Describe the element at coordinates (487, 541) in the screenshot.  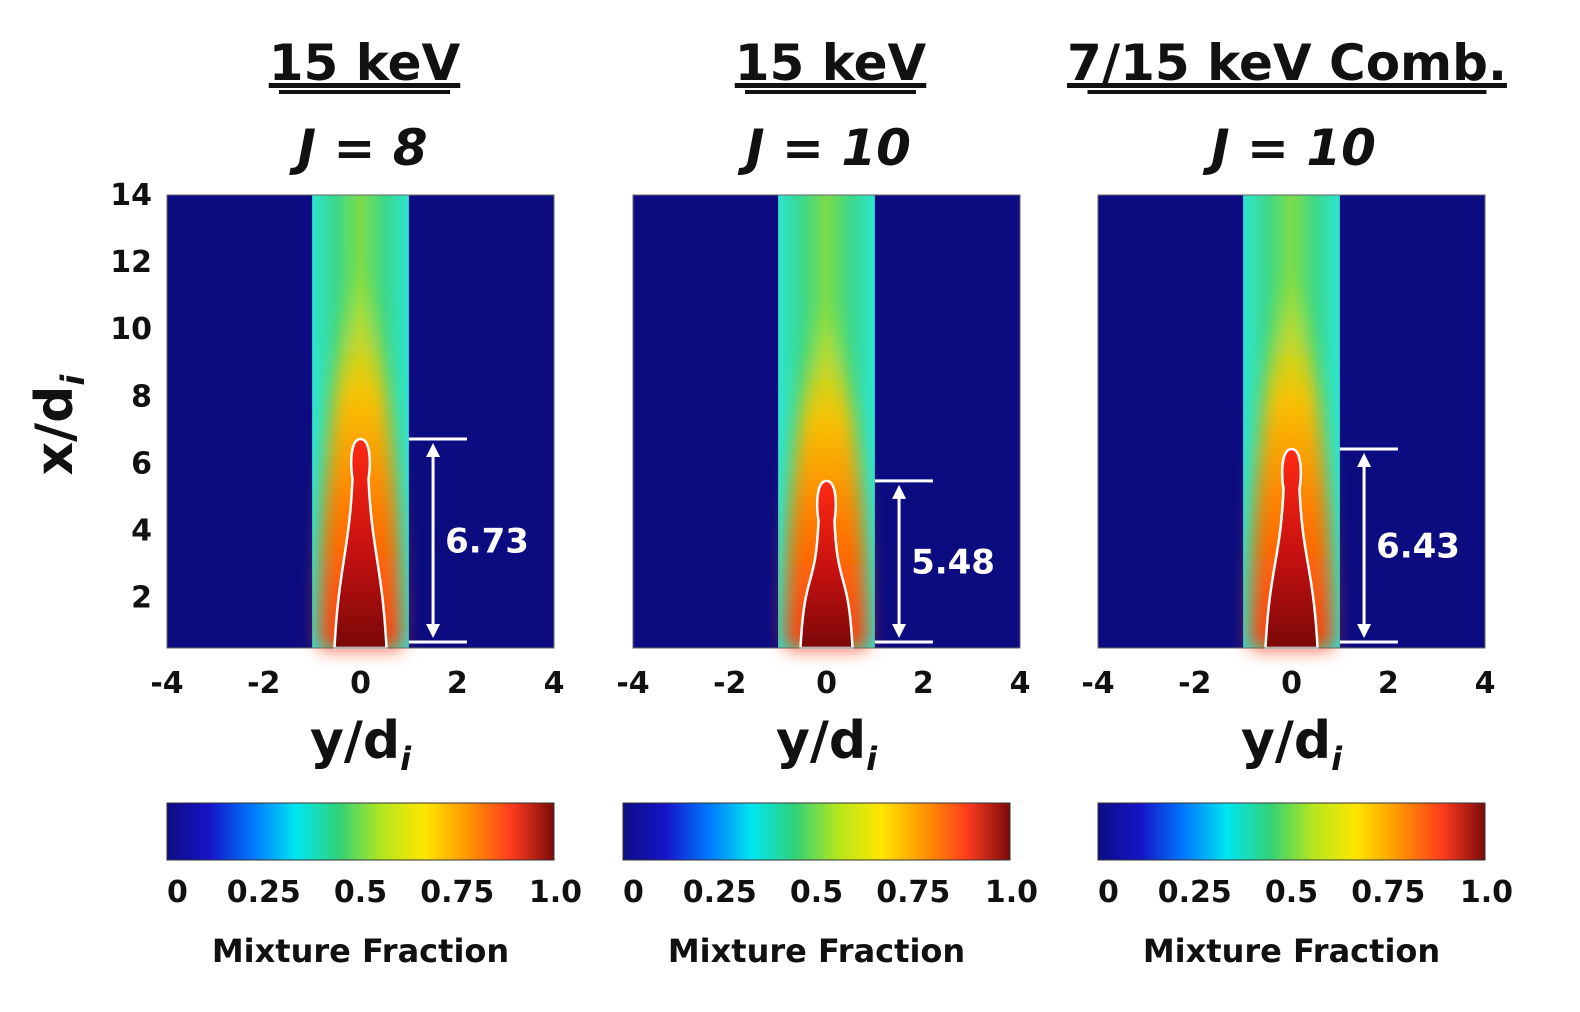
I see `core-length-label: 6.73` at that location.